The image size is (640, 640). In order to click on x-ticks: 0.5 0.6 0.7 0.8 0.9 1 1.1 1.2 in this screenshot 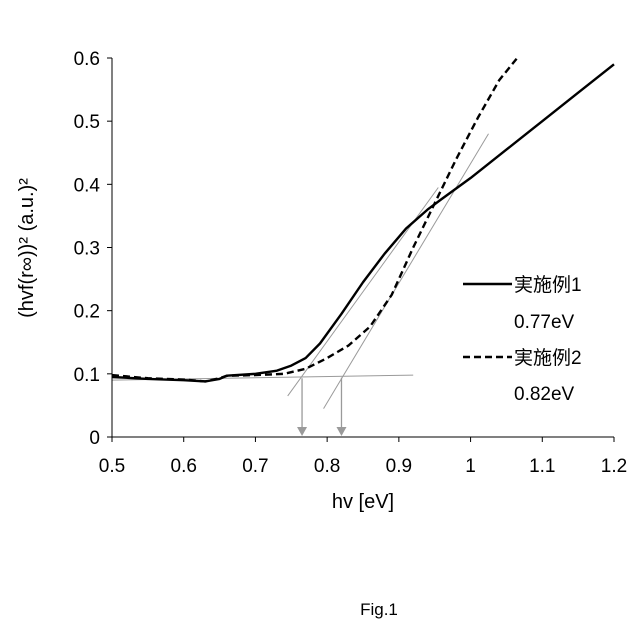, I will do `click(363, 457)`.